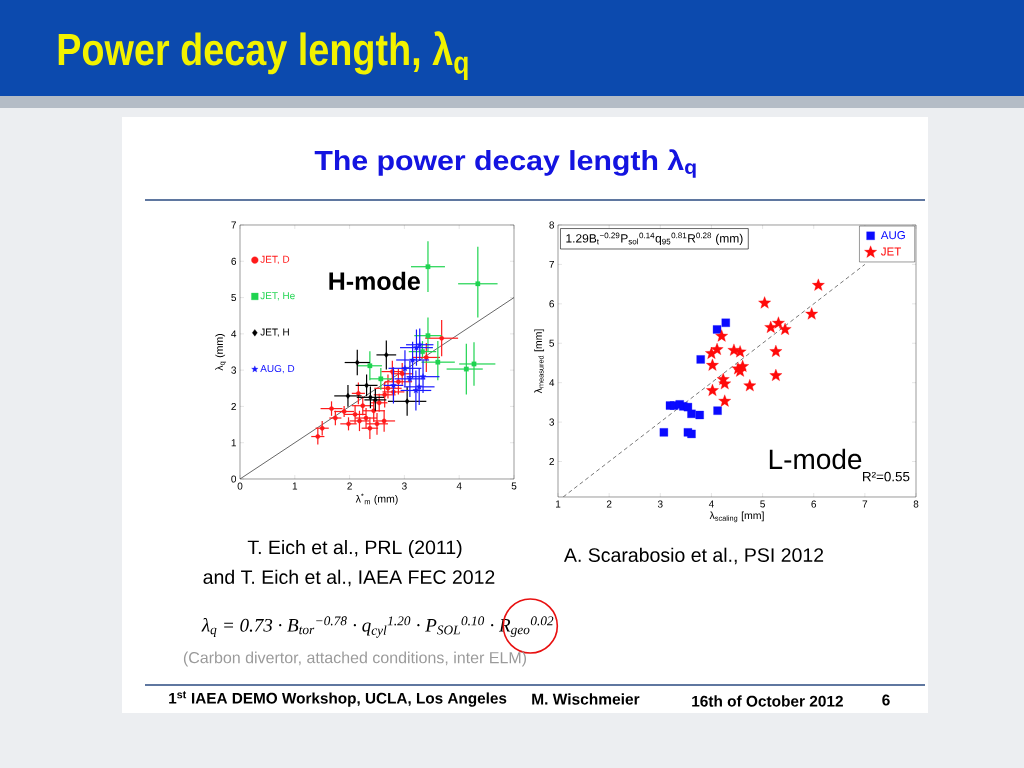 This screenshot has height=768, width=1024. I want to click on annotation: R²=0.55, so click(886, 476).